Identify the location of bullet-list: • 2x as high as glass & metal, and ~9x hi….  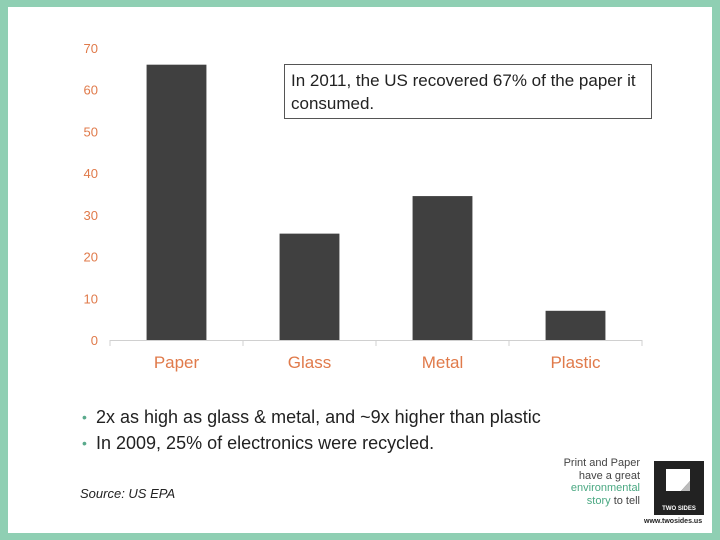
(311, 430).